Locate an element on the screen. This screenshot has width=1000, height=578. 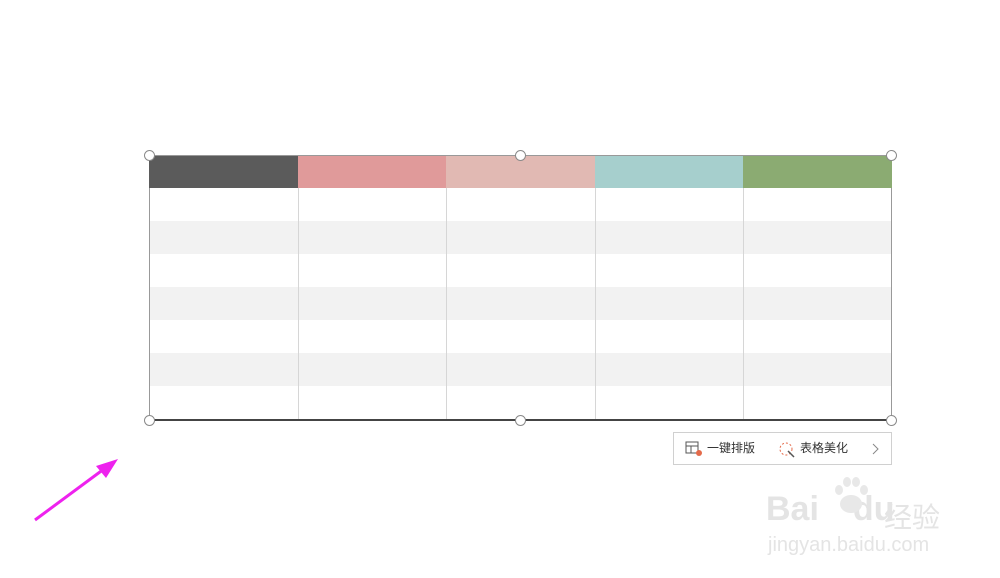
annotation-arrow is located at coordinates (76, 490).